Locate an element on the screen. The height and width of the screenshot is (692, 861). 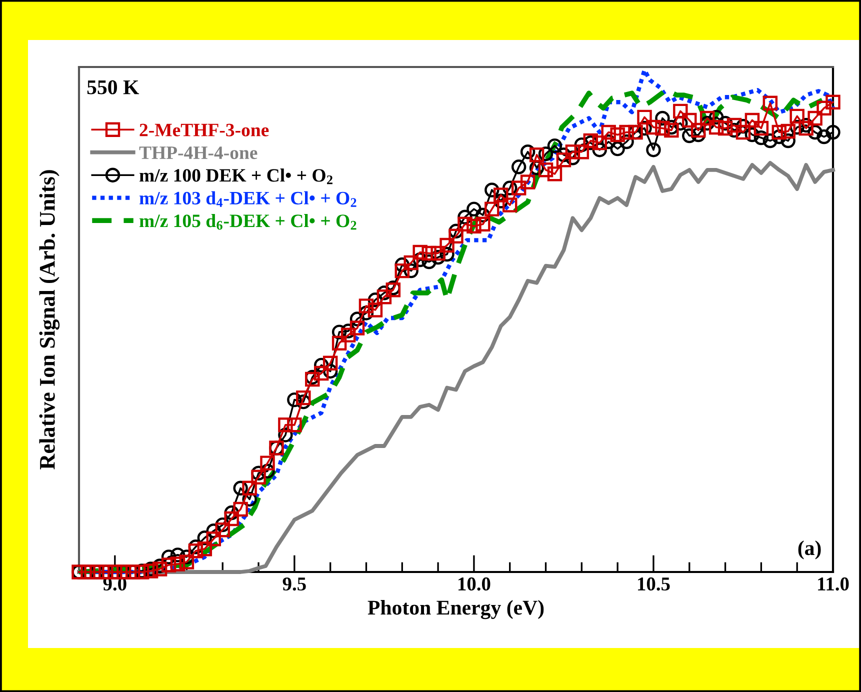
x-tick-label: 11.0 is located at coordinates (833, 584).